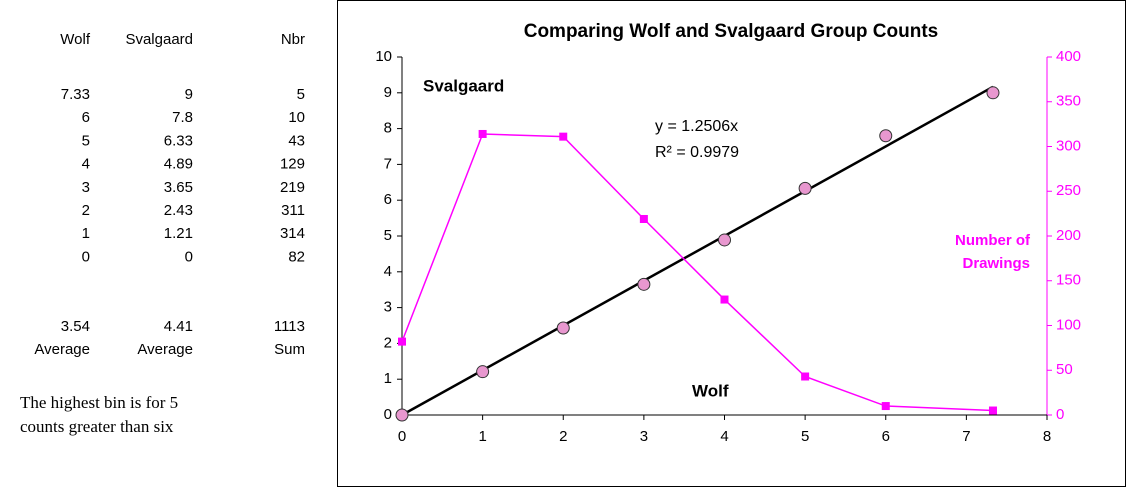  Describe the element at coordinates (388, 128) in the screenshot. I see `y-tick-label: 8` at that location.